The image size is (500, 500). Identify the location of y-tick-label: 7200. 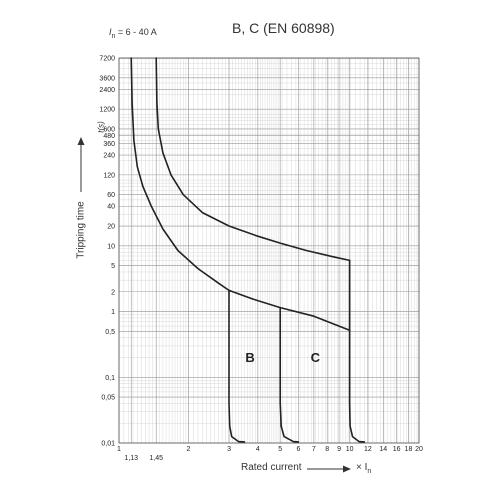
(107, 59).